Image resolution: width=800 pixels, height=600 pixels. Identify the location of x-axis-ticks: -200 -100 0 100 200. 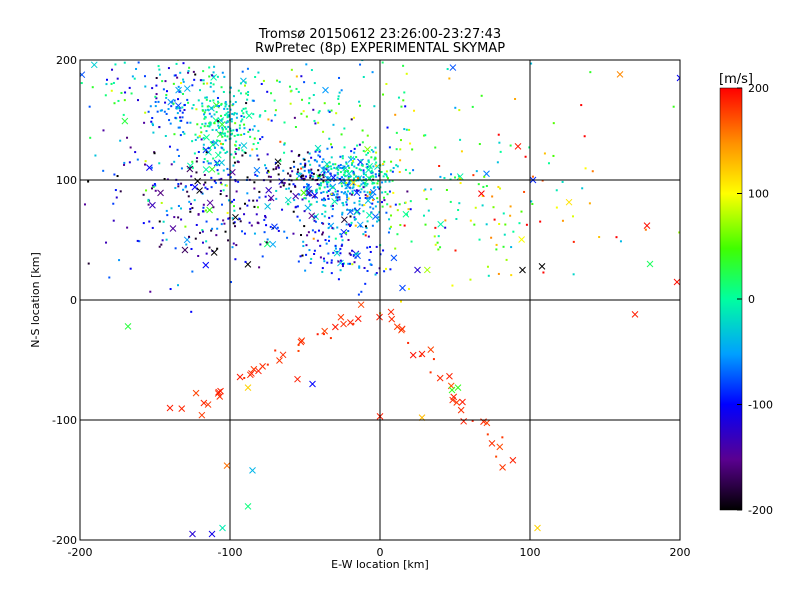
(379, 552).